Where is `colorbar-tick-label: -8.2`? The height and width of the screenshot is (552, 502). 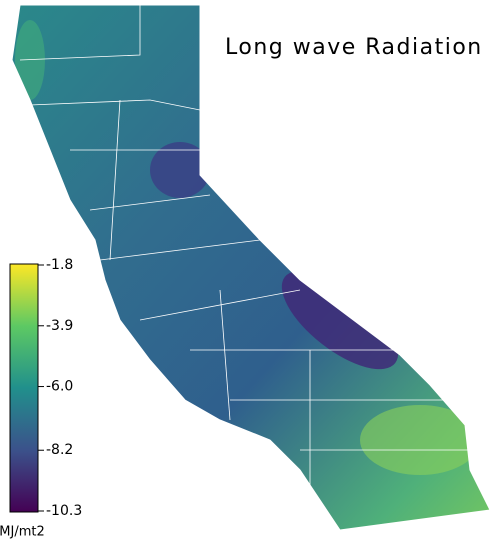 colorbar-tick-label: -8.2 is located at coordinates (59, 450).